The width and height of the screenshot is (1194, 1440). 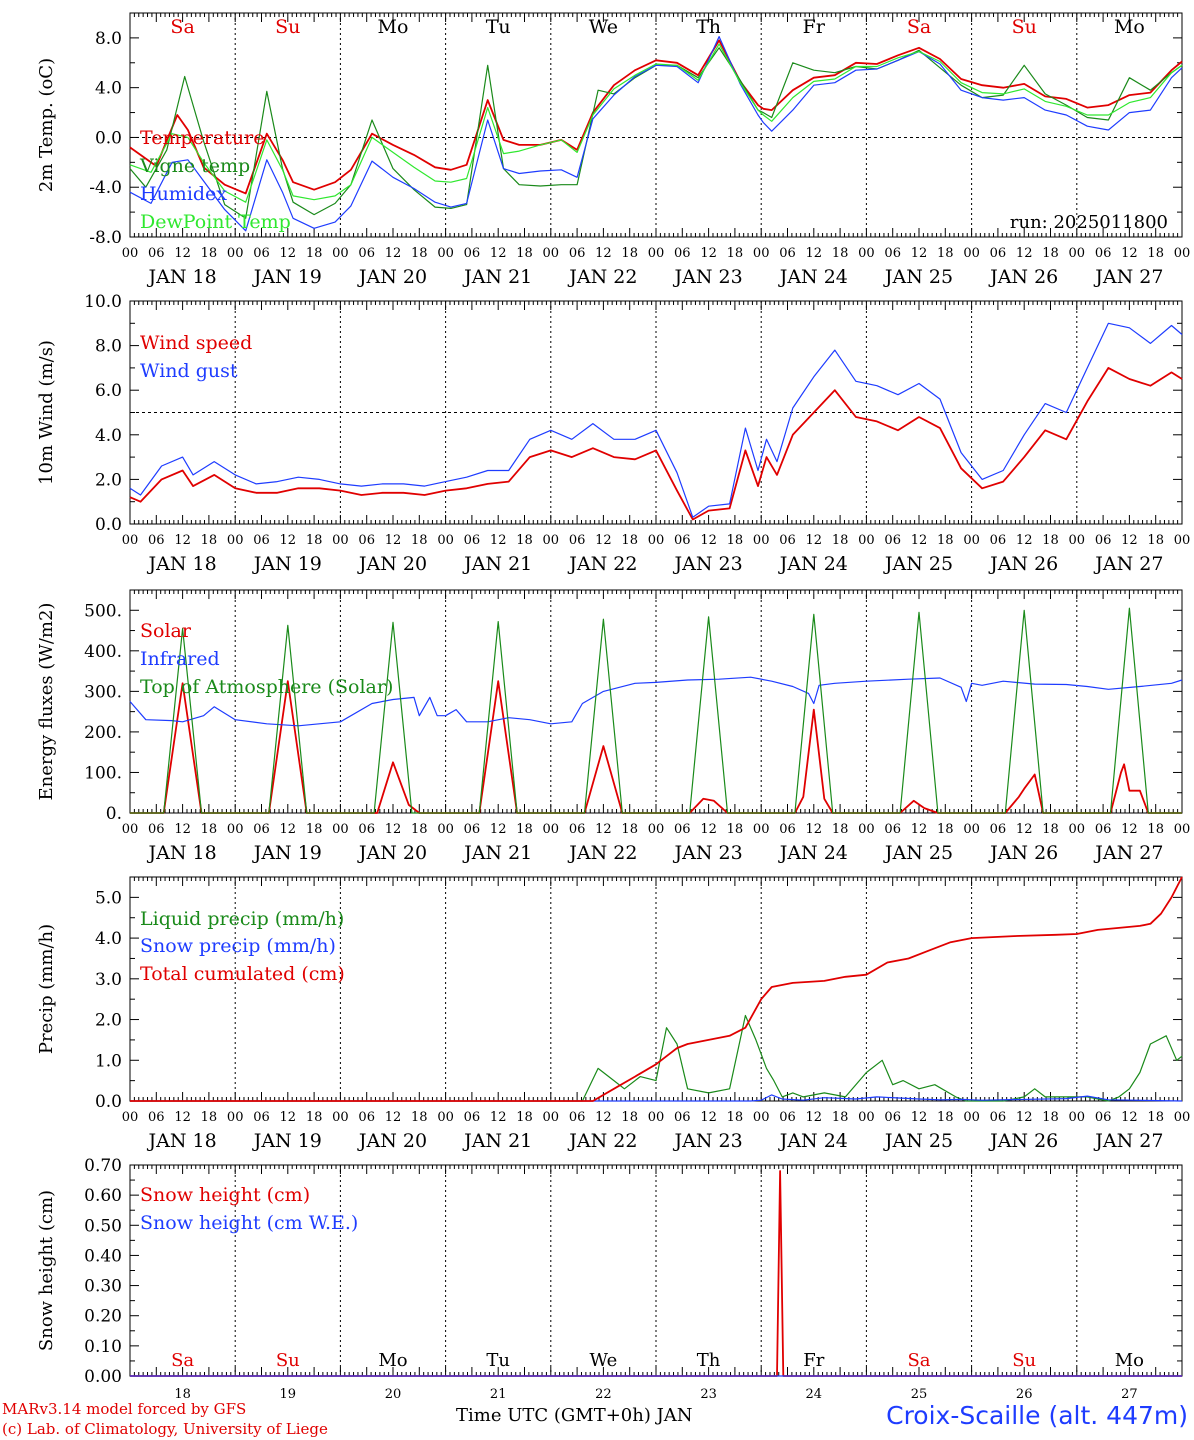 What do you see at coordinates (105, 238) in the screenshot?
I see `y-tick-label: -8.0` at bounding box center [105, 238].